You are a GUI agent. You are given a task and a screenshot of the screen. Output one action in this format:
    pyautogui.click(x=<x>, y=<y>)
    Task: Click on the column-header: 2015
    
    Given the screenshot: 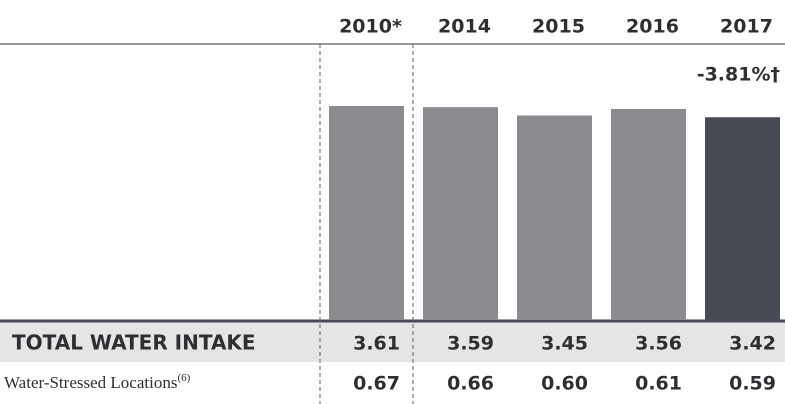 What is the action you would take?
    pyautogui.click(x=558, y=27)
    